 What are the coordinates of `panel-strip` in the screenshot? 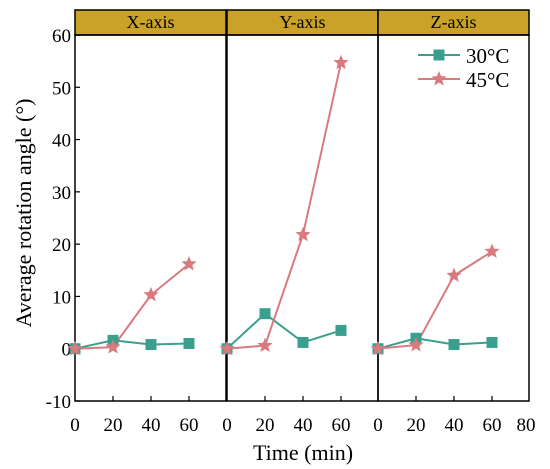 It's located at (150, 22).